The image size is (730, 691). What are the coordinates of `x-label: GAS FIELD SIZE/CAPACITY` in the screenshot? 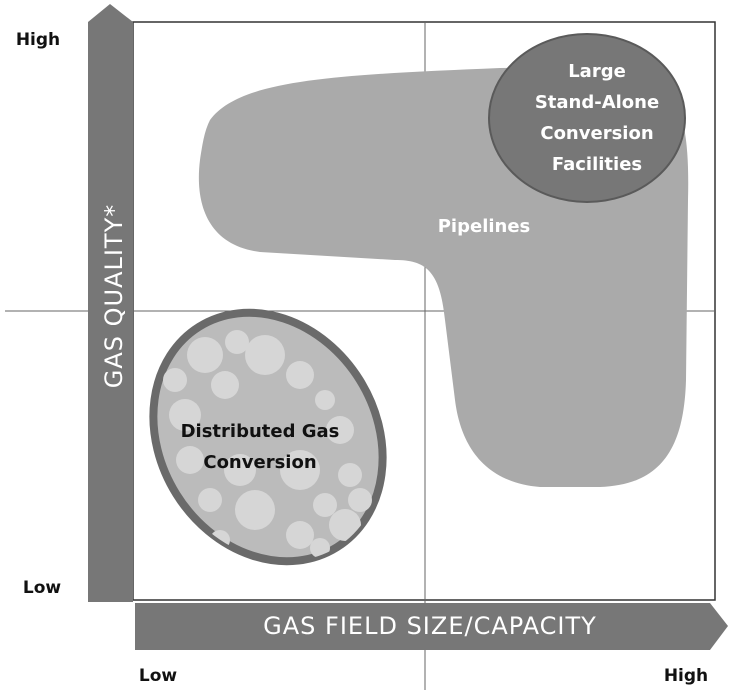 It's located at (430, 626).